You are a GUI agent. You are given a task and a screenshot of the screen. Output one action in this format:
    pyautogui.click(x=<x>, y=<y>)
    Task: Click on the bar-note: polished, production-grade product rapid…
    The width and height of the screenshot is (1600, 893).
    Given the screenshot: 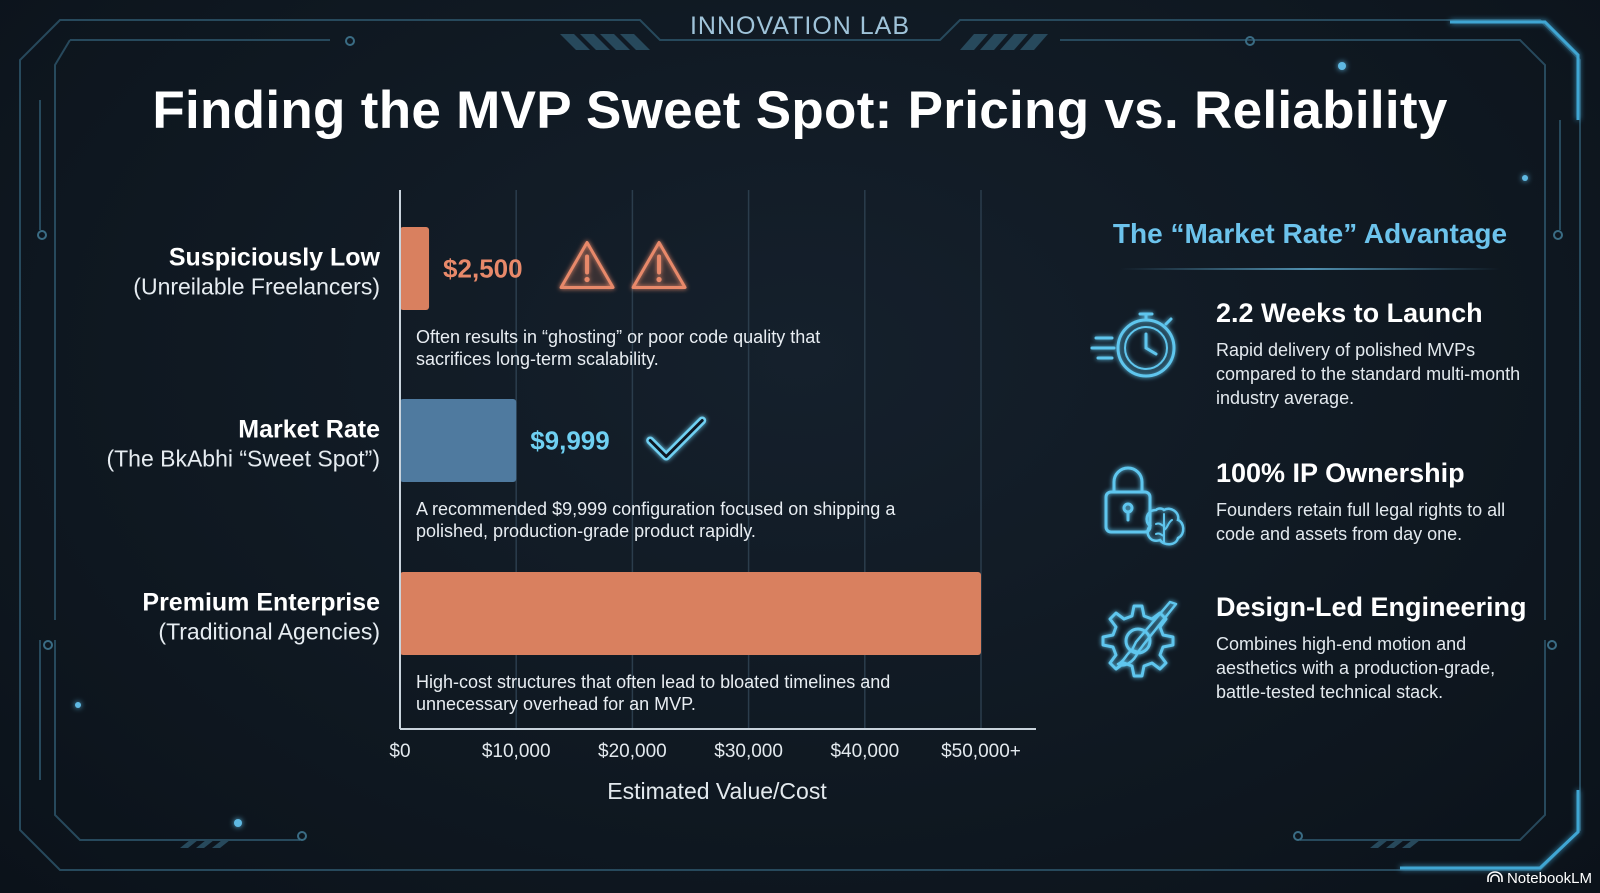 What is the action you would take?
    pyautogui.click(x=586, y=531)
    